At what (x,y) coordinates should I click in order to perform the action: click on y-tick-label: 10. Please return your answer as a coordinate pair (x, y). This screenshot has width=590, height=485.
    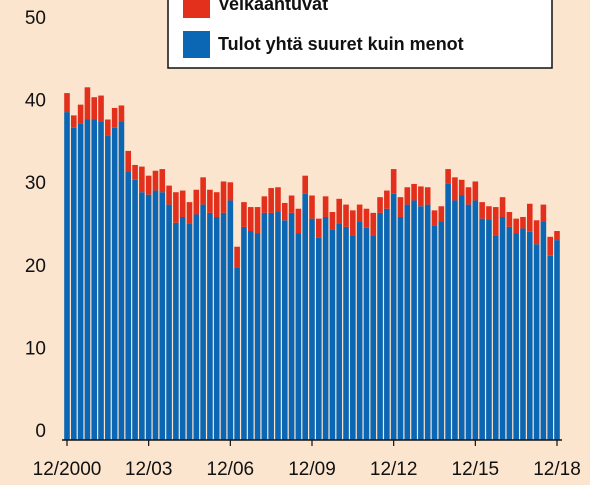
    Looking at the image, I should click on (35, 348).